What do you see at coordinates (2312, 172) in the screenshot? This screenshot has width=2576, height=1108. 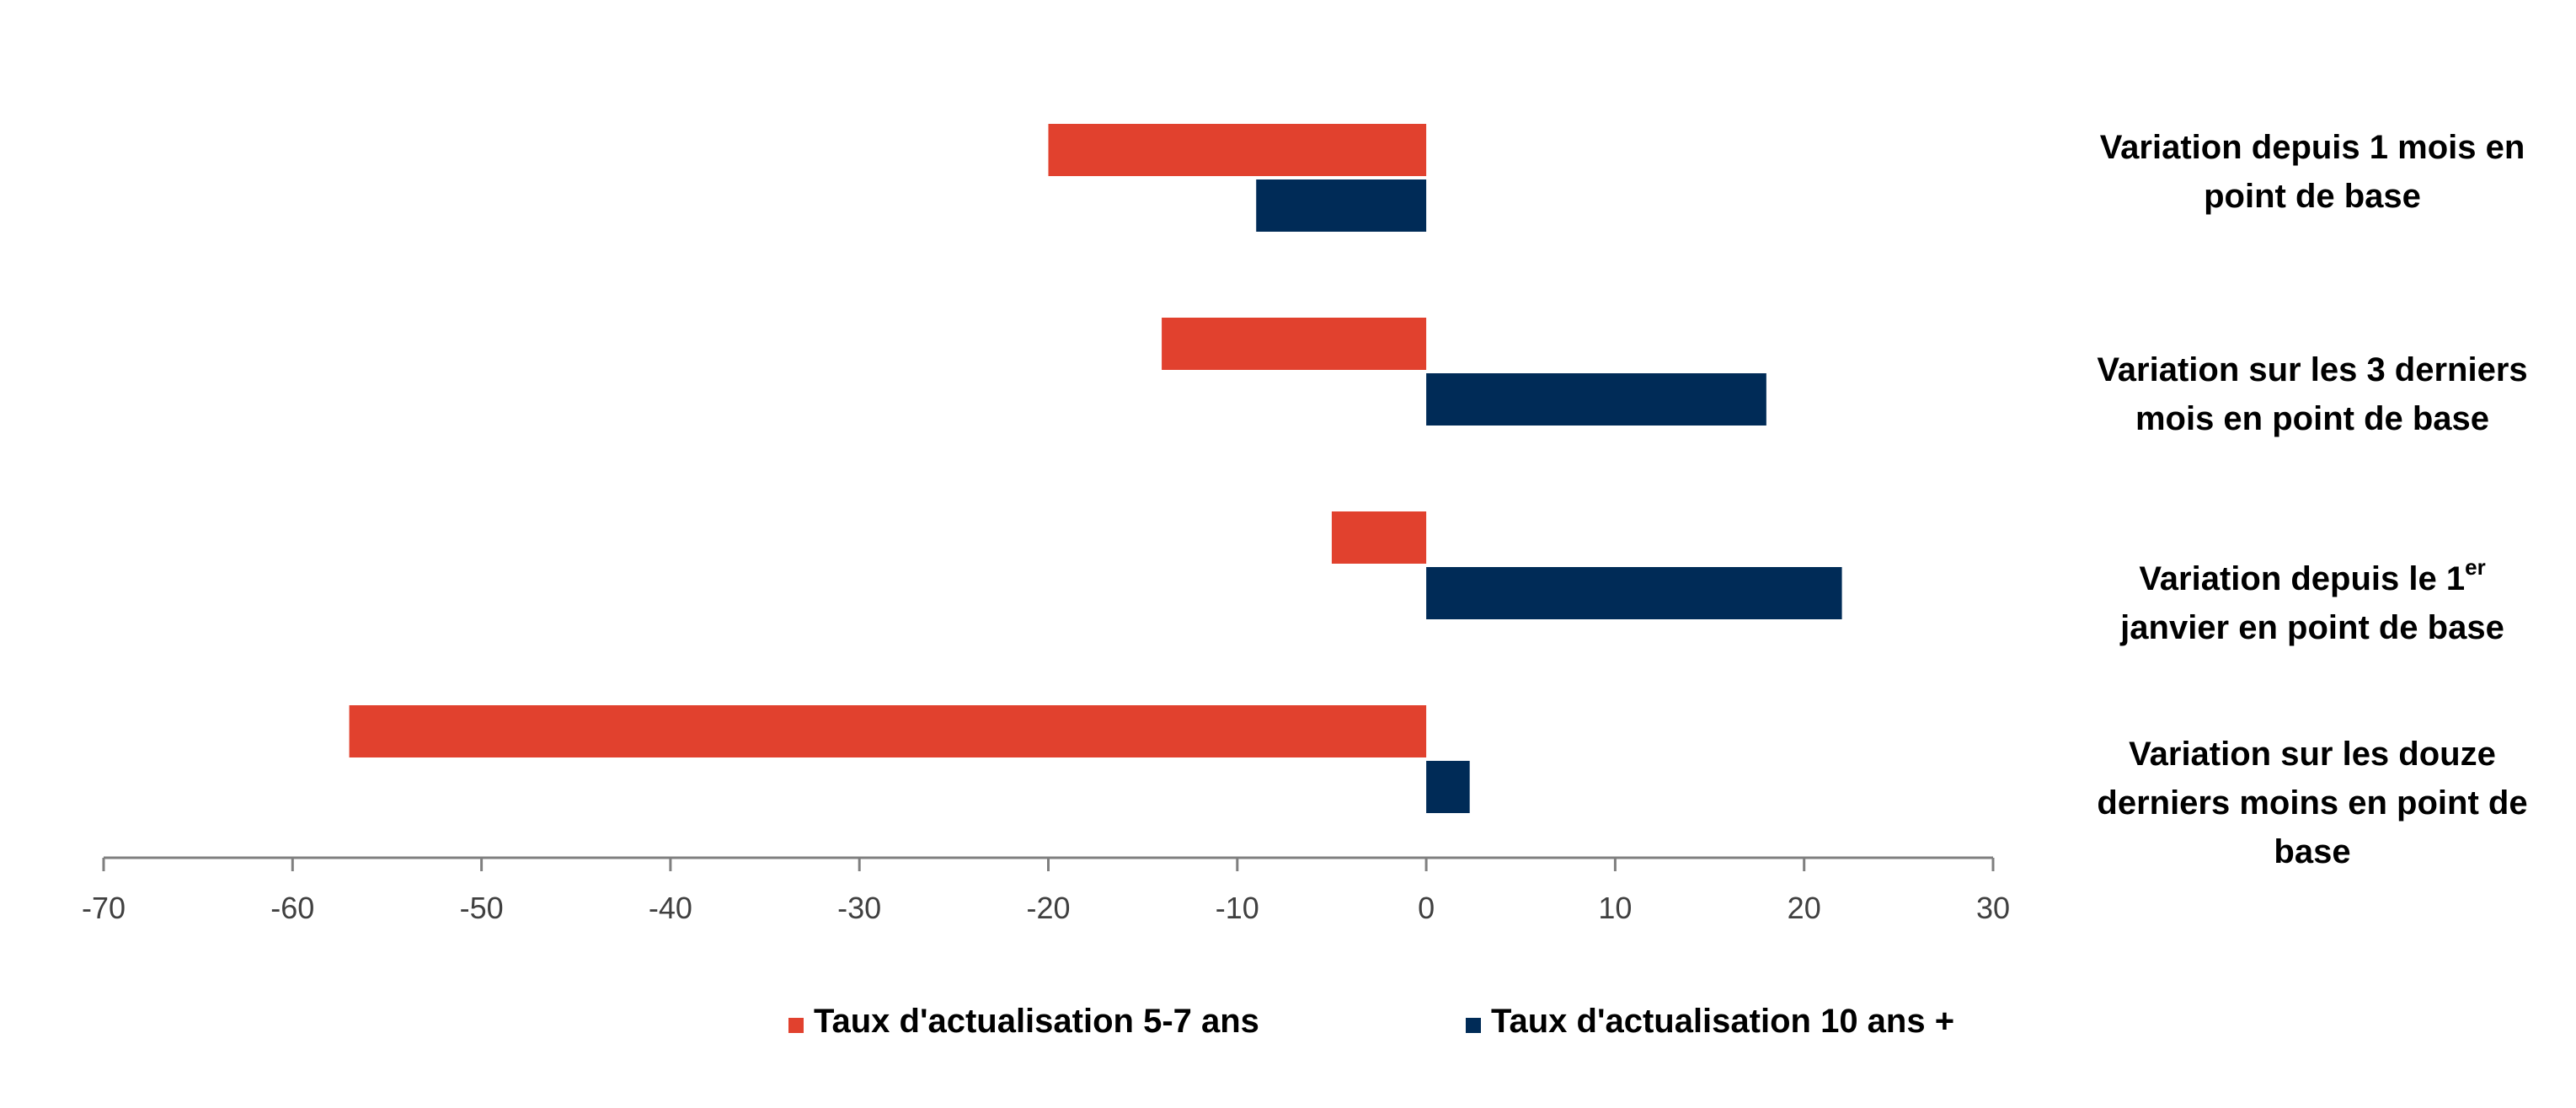 I see `category-label-0: Variation depuis 1 mois en point de base` at bounding box center [2312, 172].